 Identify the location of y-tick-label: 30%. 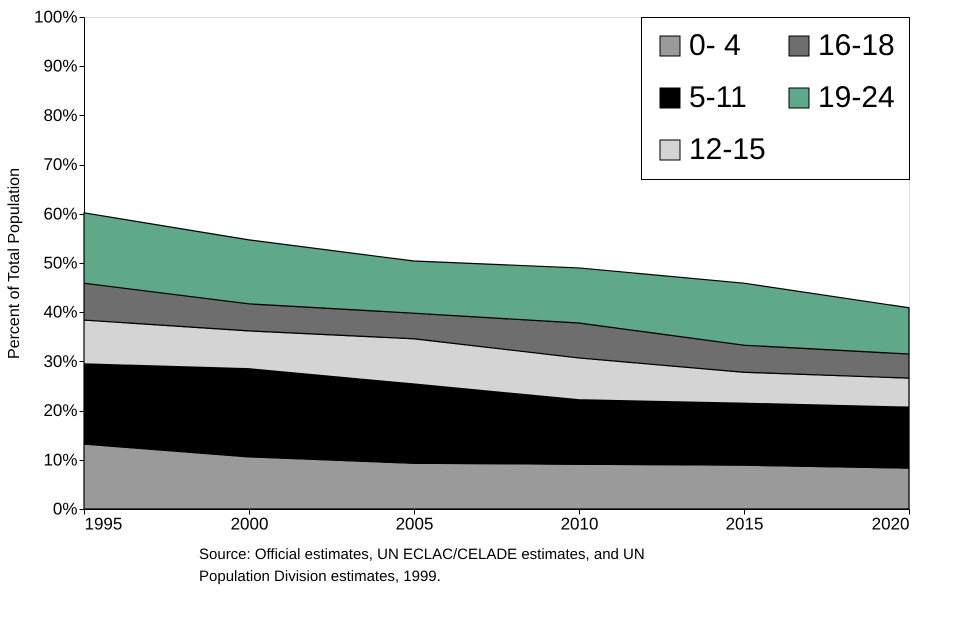
(60, 361).